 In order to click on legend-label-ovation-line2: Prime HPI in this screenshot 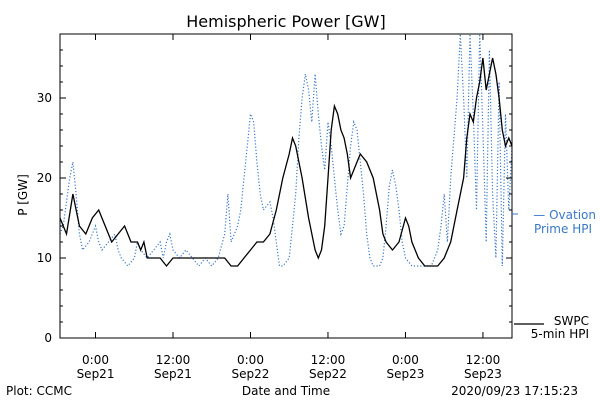, I will do `click(563, 229)`.